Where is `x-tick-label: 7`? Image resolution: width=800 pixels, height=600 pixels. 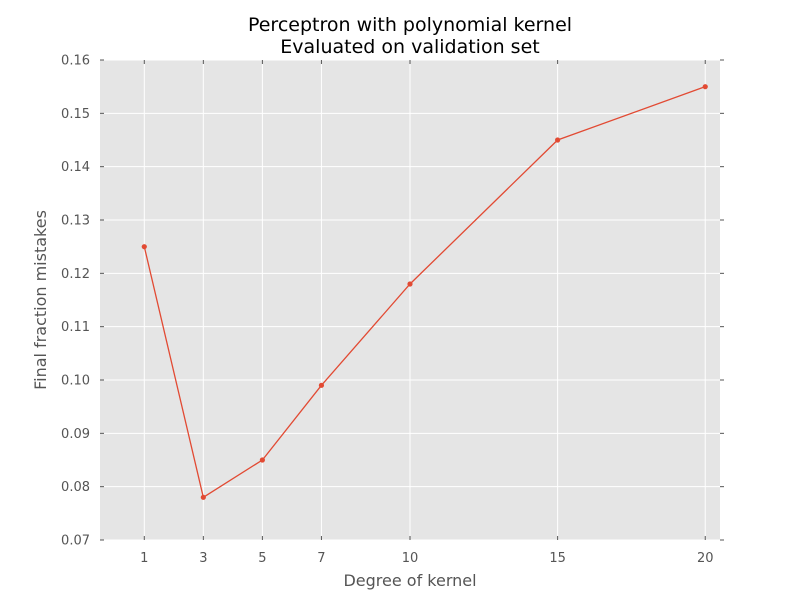 x-tick-label: 7 is located at coordinates (321, 558).